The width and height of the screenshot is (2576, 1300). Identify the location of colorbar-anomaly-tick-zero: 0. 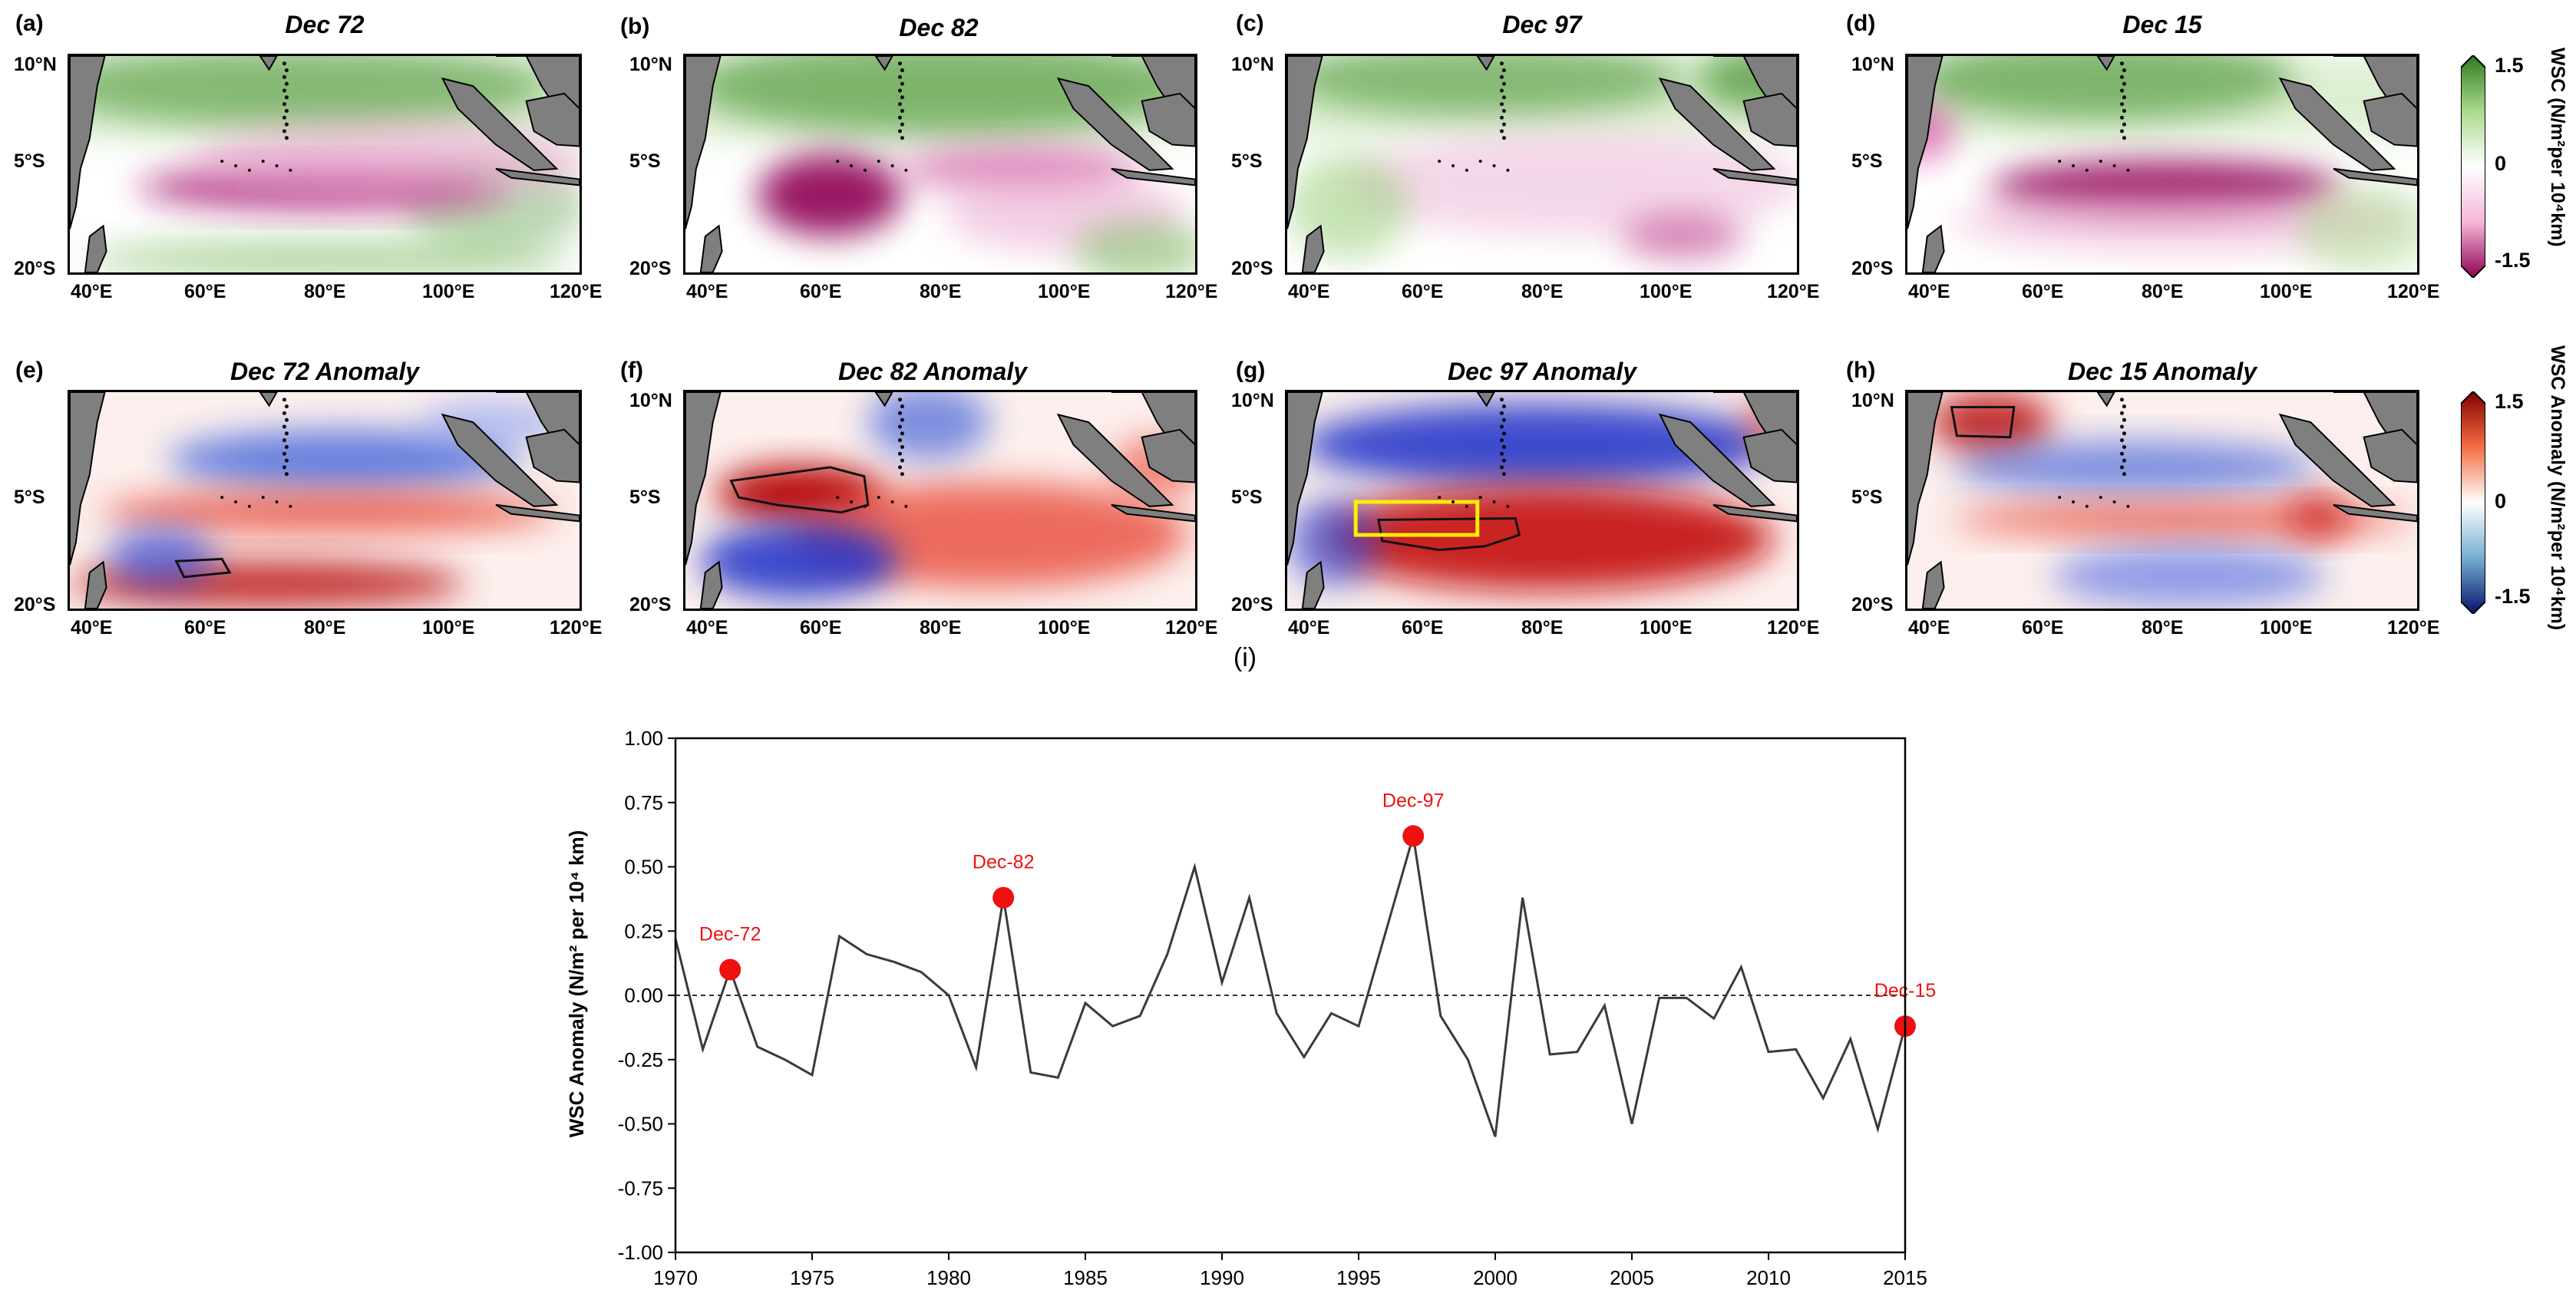
(2501, 501).